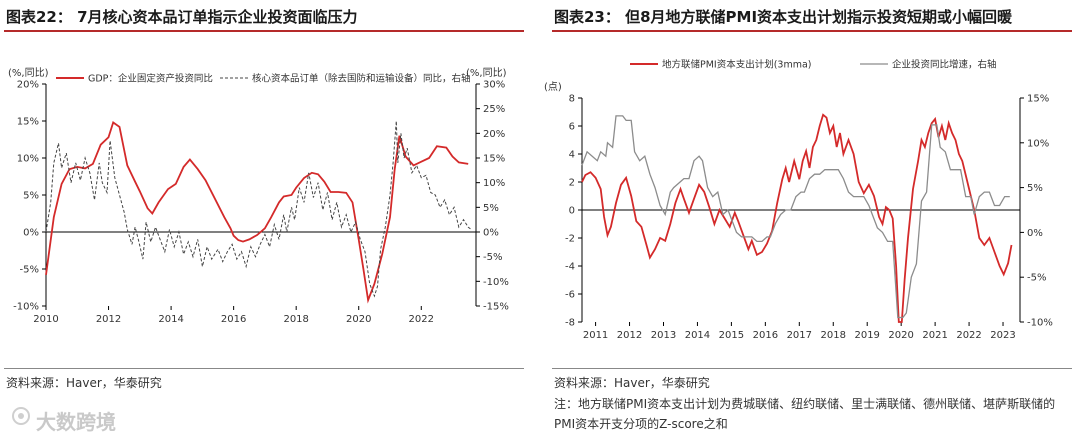  I want to click on right-x-tick-label: 2021, so click(934, 335).